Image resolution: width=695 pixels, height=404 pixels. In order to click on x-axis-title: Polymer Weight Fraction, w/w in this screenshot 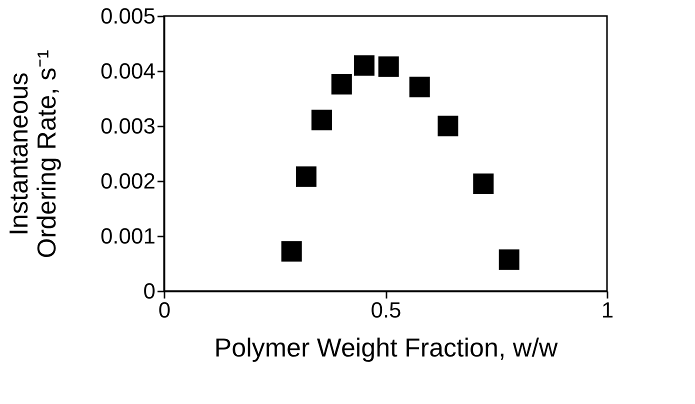, I will do `click(386, 347)`.